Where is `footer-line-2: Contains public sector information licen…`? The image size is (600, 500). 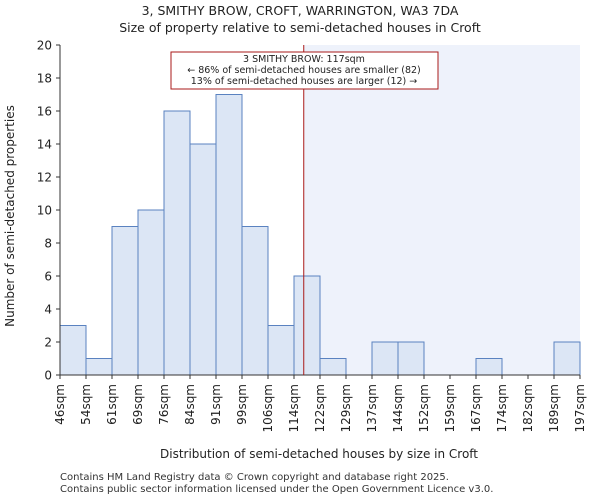
footer-line-2: Contains public sector information licen… is located at coordinates (277, 489).